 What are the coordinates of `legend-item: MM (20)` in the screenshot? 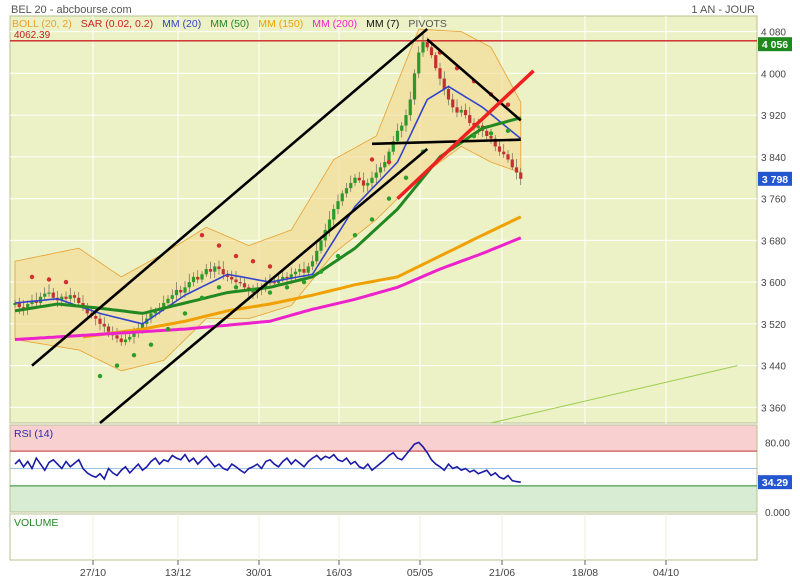 It's located at (182, 24).